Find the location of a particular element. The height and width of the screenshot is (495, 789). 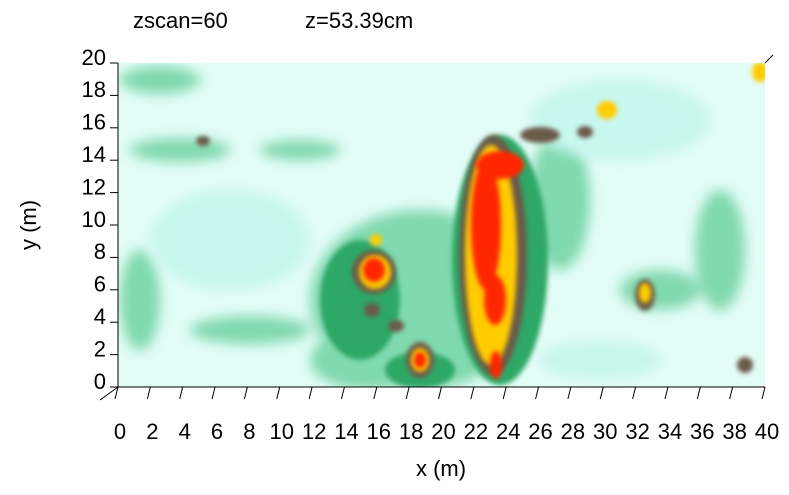

x-tick-label: 34 is located at coordinates (670, 431).